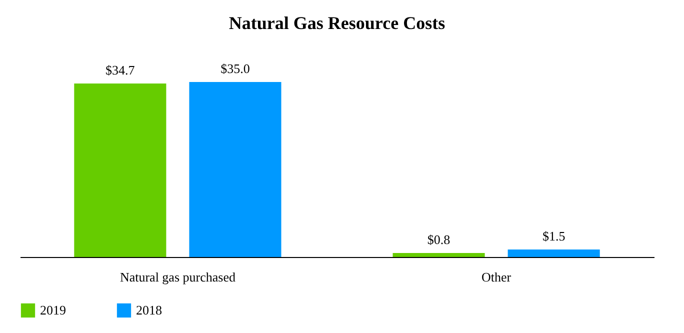 The width and height of the screenshot is (684, 333). Describe the element at coordinates (438, 239) in the screenshot. I see `data-label: $0.8` at that location.